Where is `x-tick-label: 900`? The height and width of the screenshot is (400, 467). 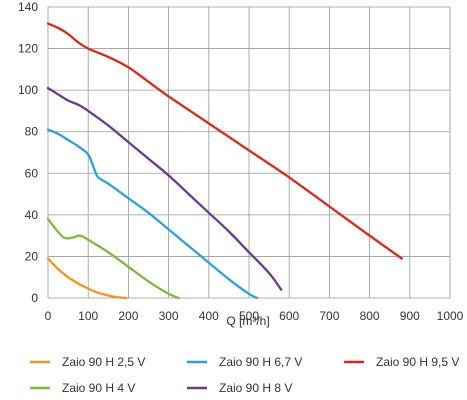
x-tick-label: 900 is located at coordinates (410, 316).